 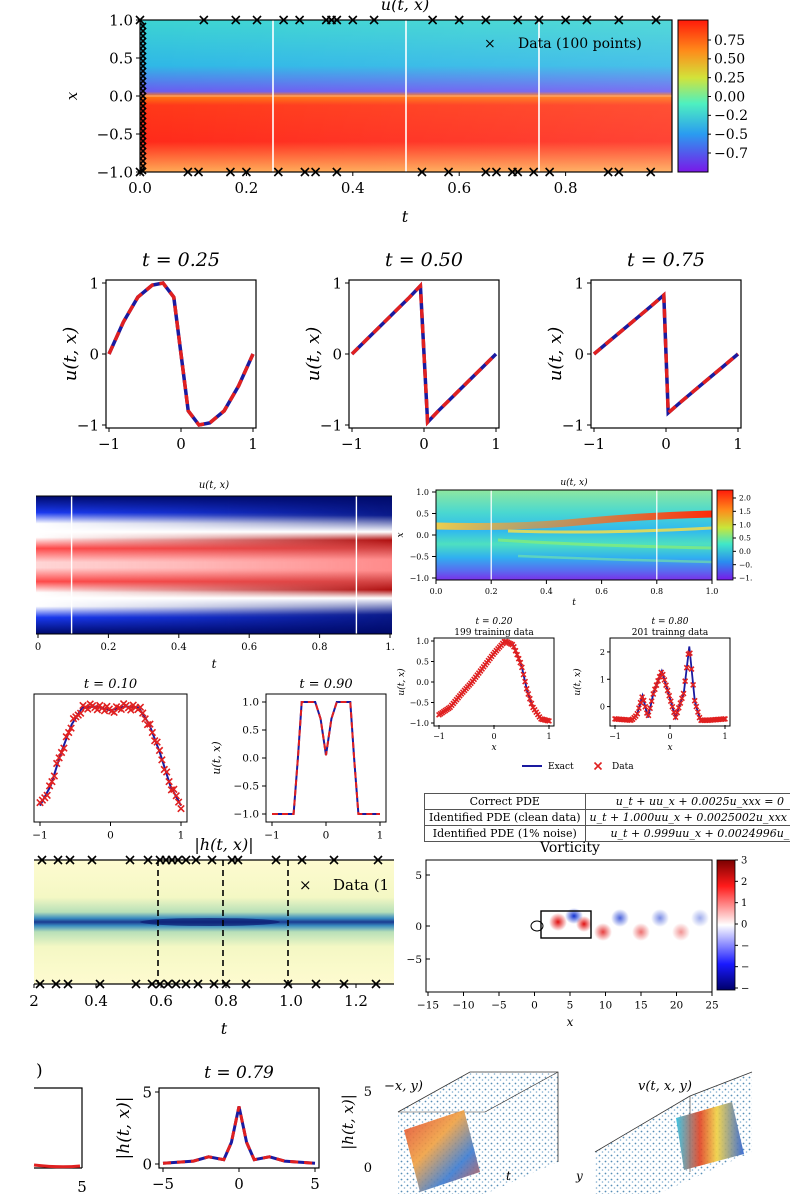 I want to click on kdv-xlabel: t, so click(x=574, y=603).